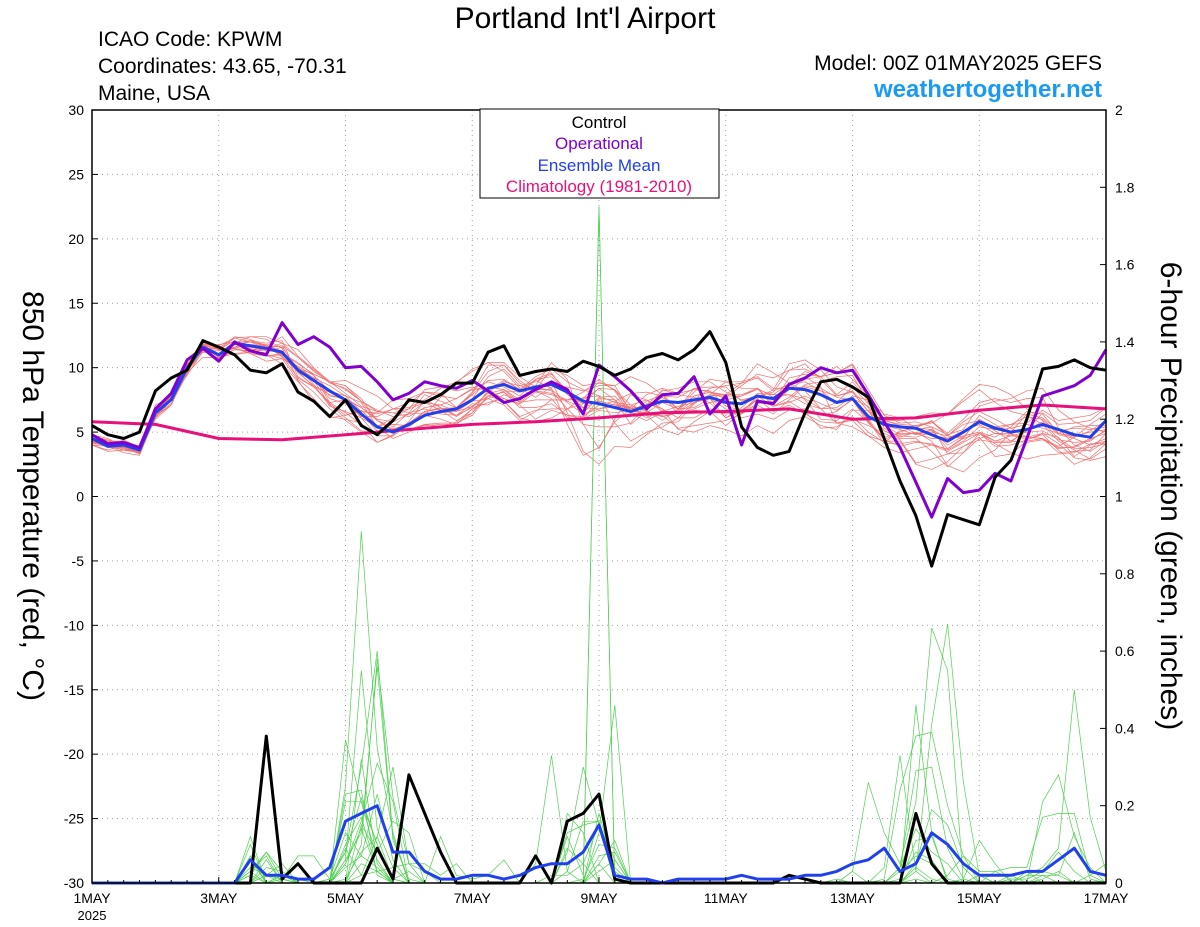 This screenshot has width=1200, height=927. I want to click on right-tick-label: 0.2, so click(1125, 806).